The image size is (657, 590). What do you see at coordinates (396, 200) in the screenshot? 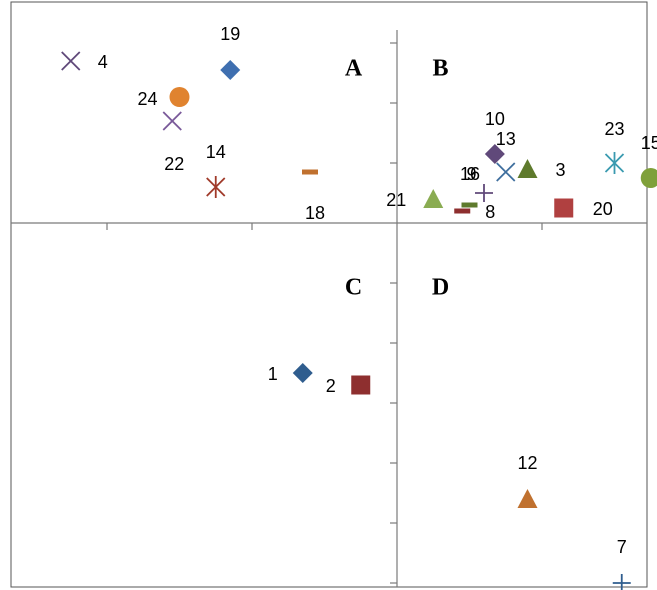
I see `point-label-21: 21` at bounding box center [396, 200].